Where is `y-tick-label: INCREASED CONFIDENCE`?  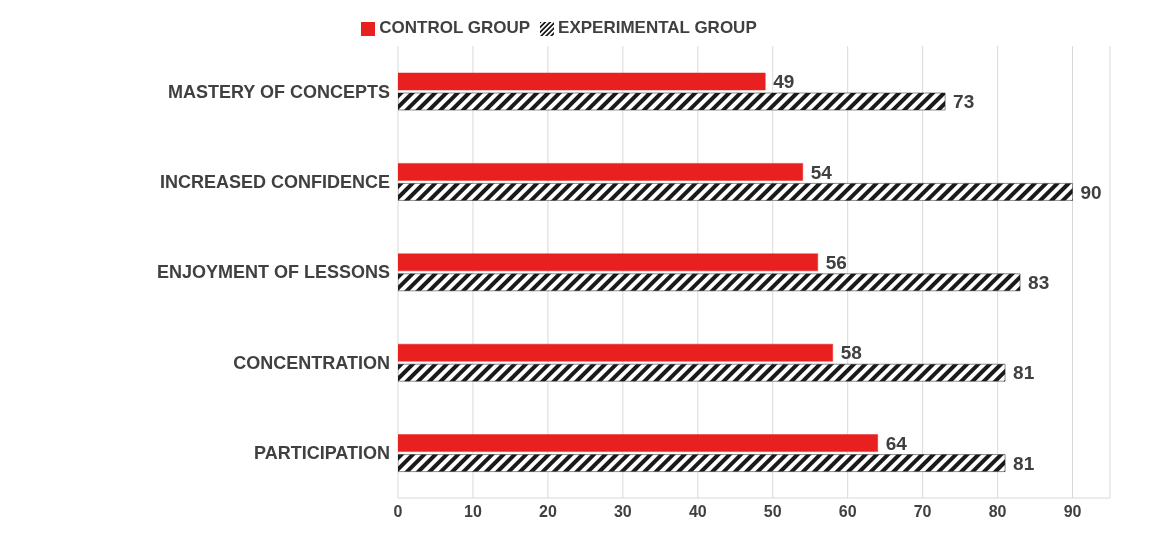 y-tick-label: INCREASED CONFIDENCE is located at coordinates (274, 181).